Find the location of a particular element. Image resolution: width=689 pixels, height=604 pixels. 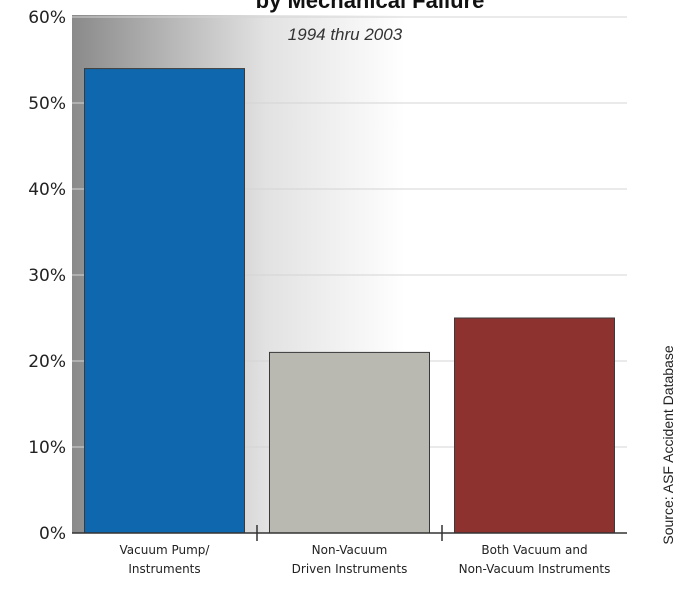

x-category-label: Non-Vacuum Instruments is located at coordinates (535, 569).